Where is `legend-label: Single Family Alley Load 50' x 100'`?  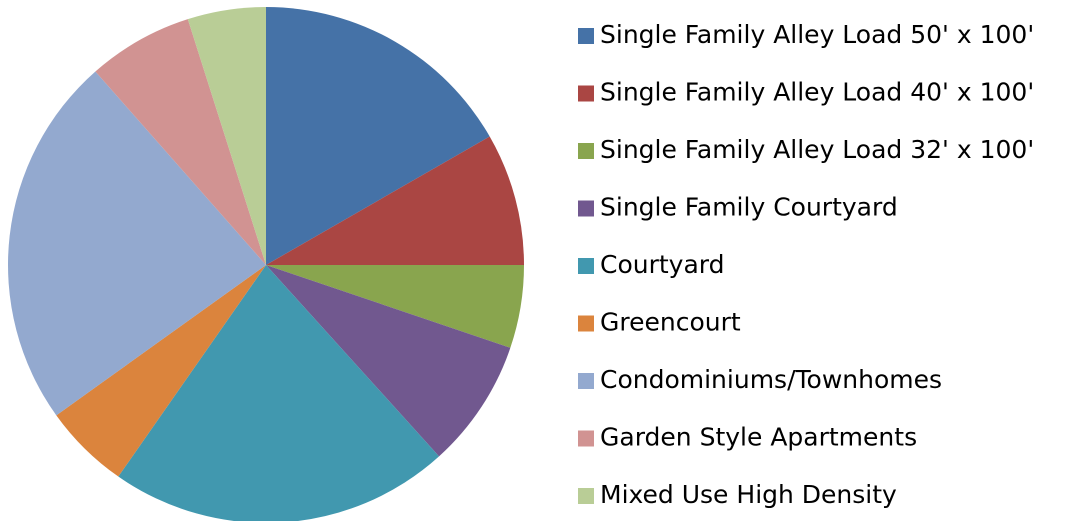
legend-label: Single Family Alley Load 50' x 100' is located at coordinates (817, 34).